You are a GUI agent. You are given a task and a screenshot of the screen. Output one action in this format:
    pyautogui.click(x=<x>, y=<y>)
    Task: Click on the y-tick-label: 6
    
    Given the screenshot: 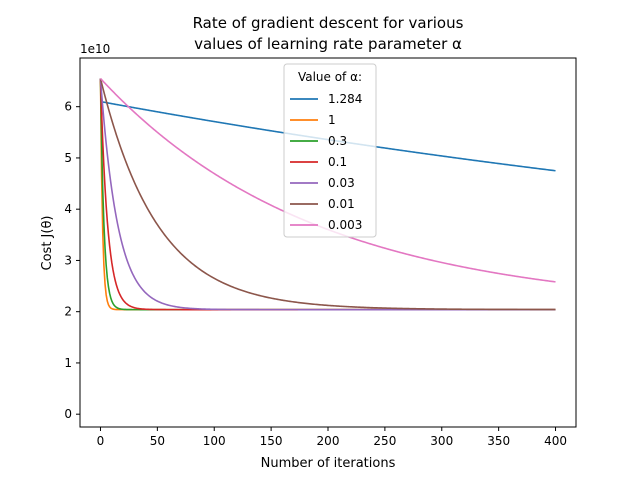 What is the action you would take?
    pyautogui.click(x=68, y=107)
    